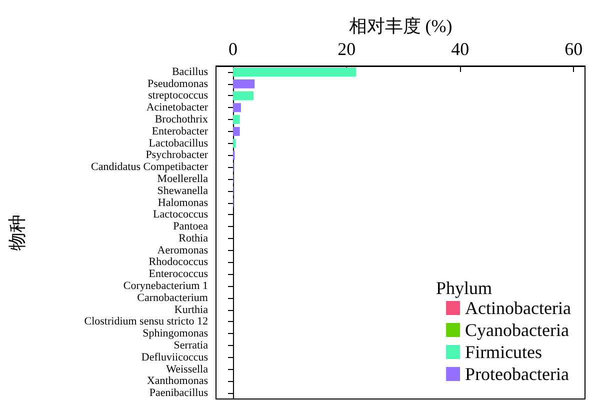  I want to click on x-tick-label: 60, so click(573, 49).